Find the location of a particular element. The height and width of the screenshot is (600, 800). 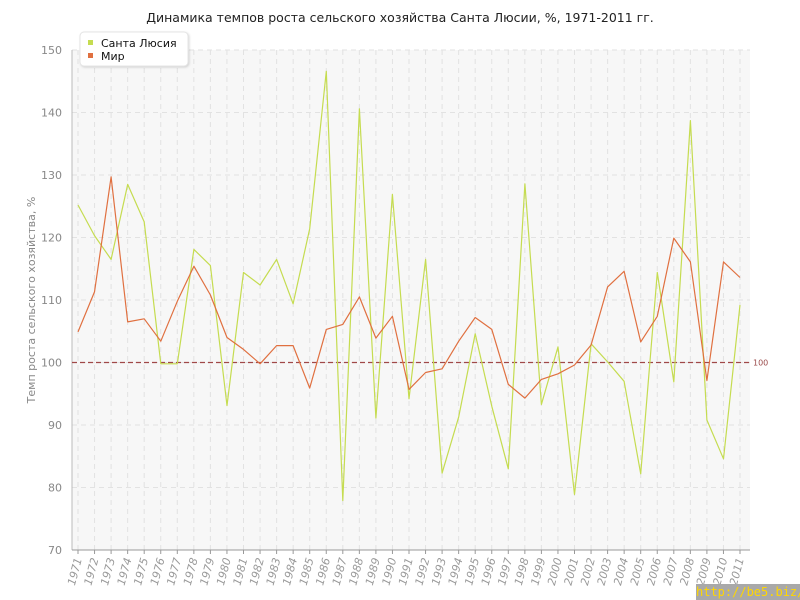

y-tick-label: 80 is located at coordinates (55, 488).